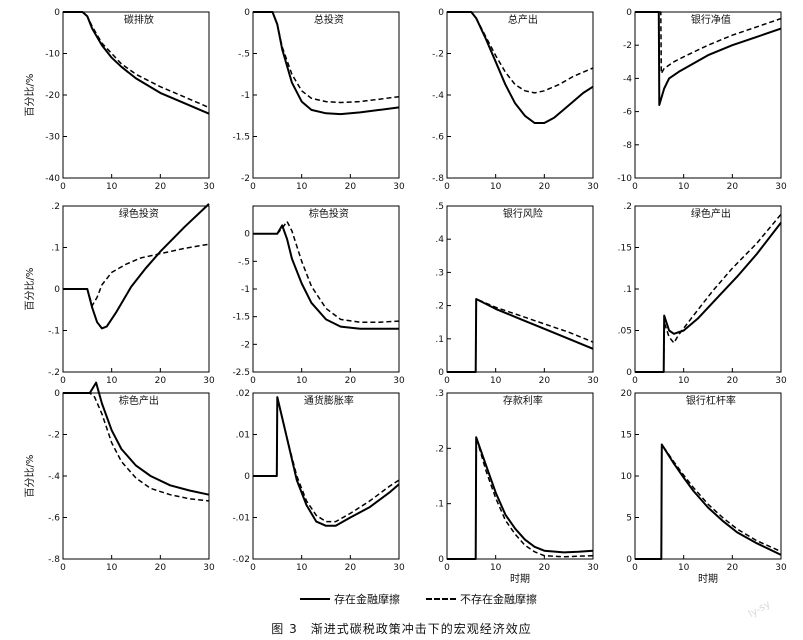  What do you see at coordinates (30, 476) in the screenshot?
I see `y-axis-label: 百分比/%` at bounding box center [30, 476].